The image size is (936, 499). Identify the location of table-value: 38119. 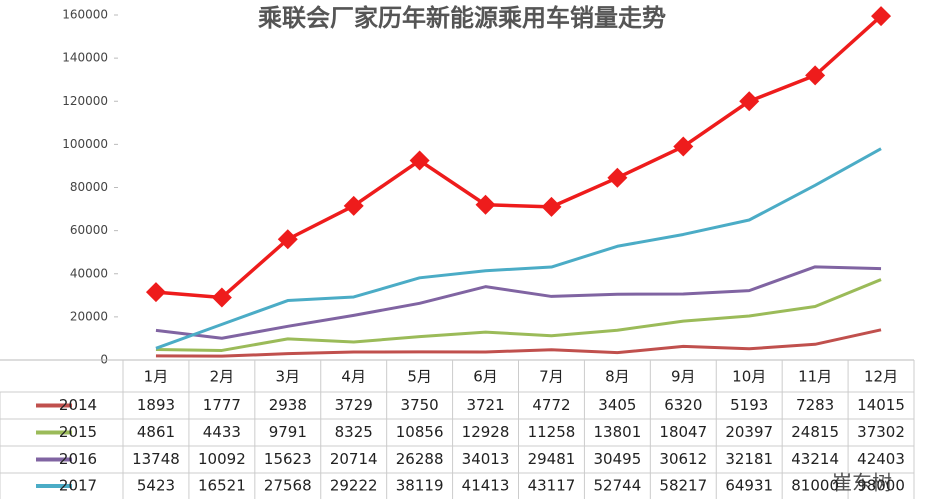
(420, 486).